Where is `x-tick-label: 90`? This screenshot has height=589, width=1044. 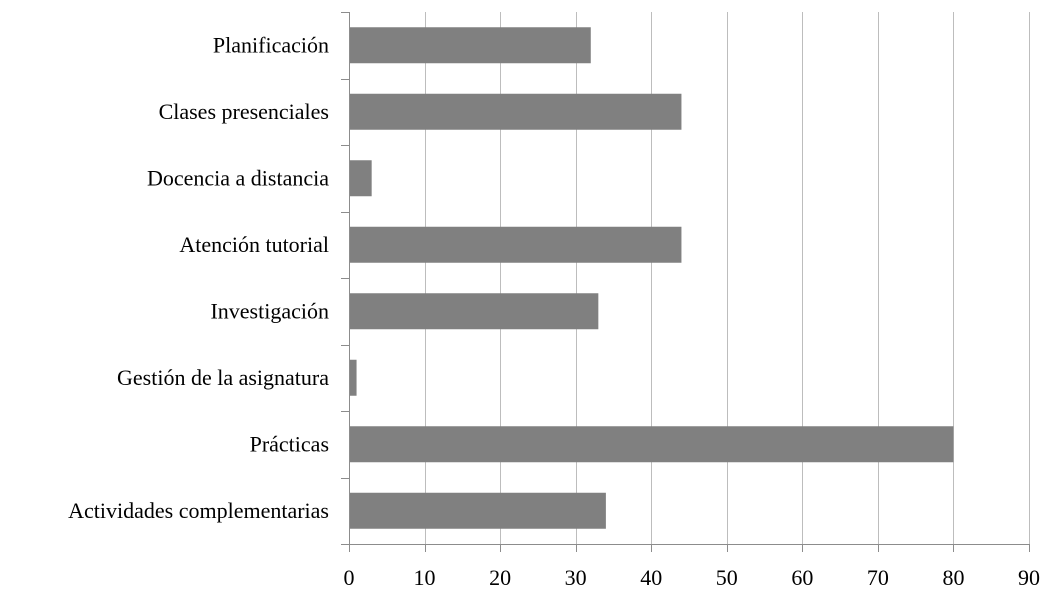
x-tick-label: 90 is located at coordinates (1029, 577).